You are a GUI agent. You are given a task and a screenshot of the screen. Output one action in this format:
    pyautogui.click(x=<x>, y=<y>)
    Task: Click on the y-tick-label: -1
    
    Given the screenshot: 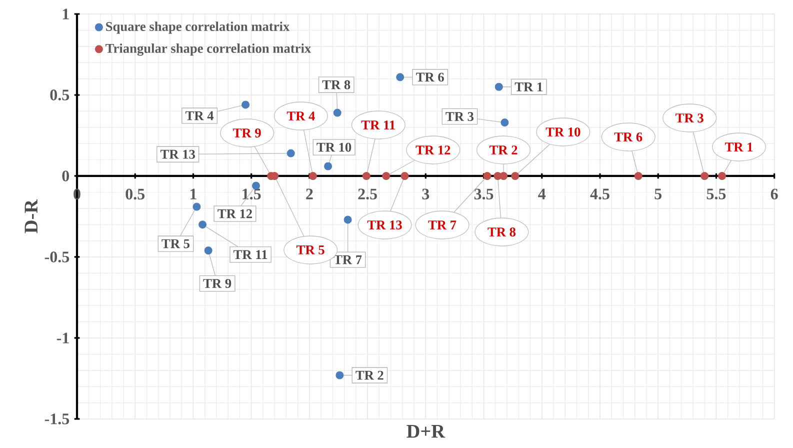 What is the action you would take?
    pyautogui.click(x=62, y=338)
    